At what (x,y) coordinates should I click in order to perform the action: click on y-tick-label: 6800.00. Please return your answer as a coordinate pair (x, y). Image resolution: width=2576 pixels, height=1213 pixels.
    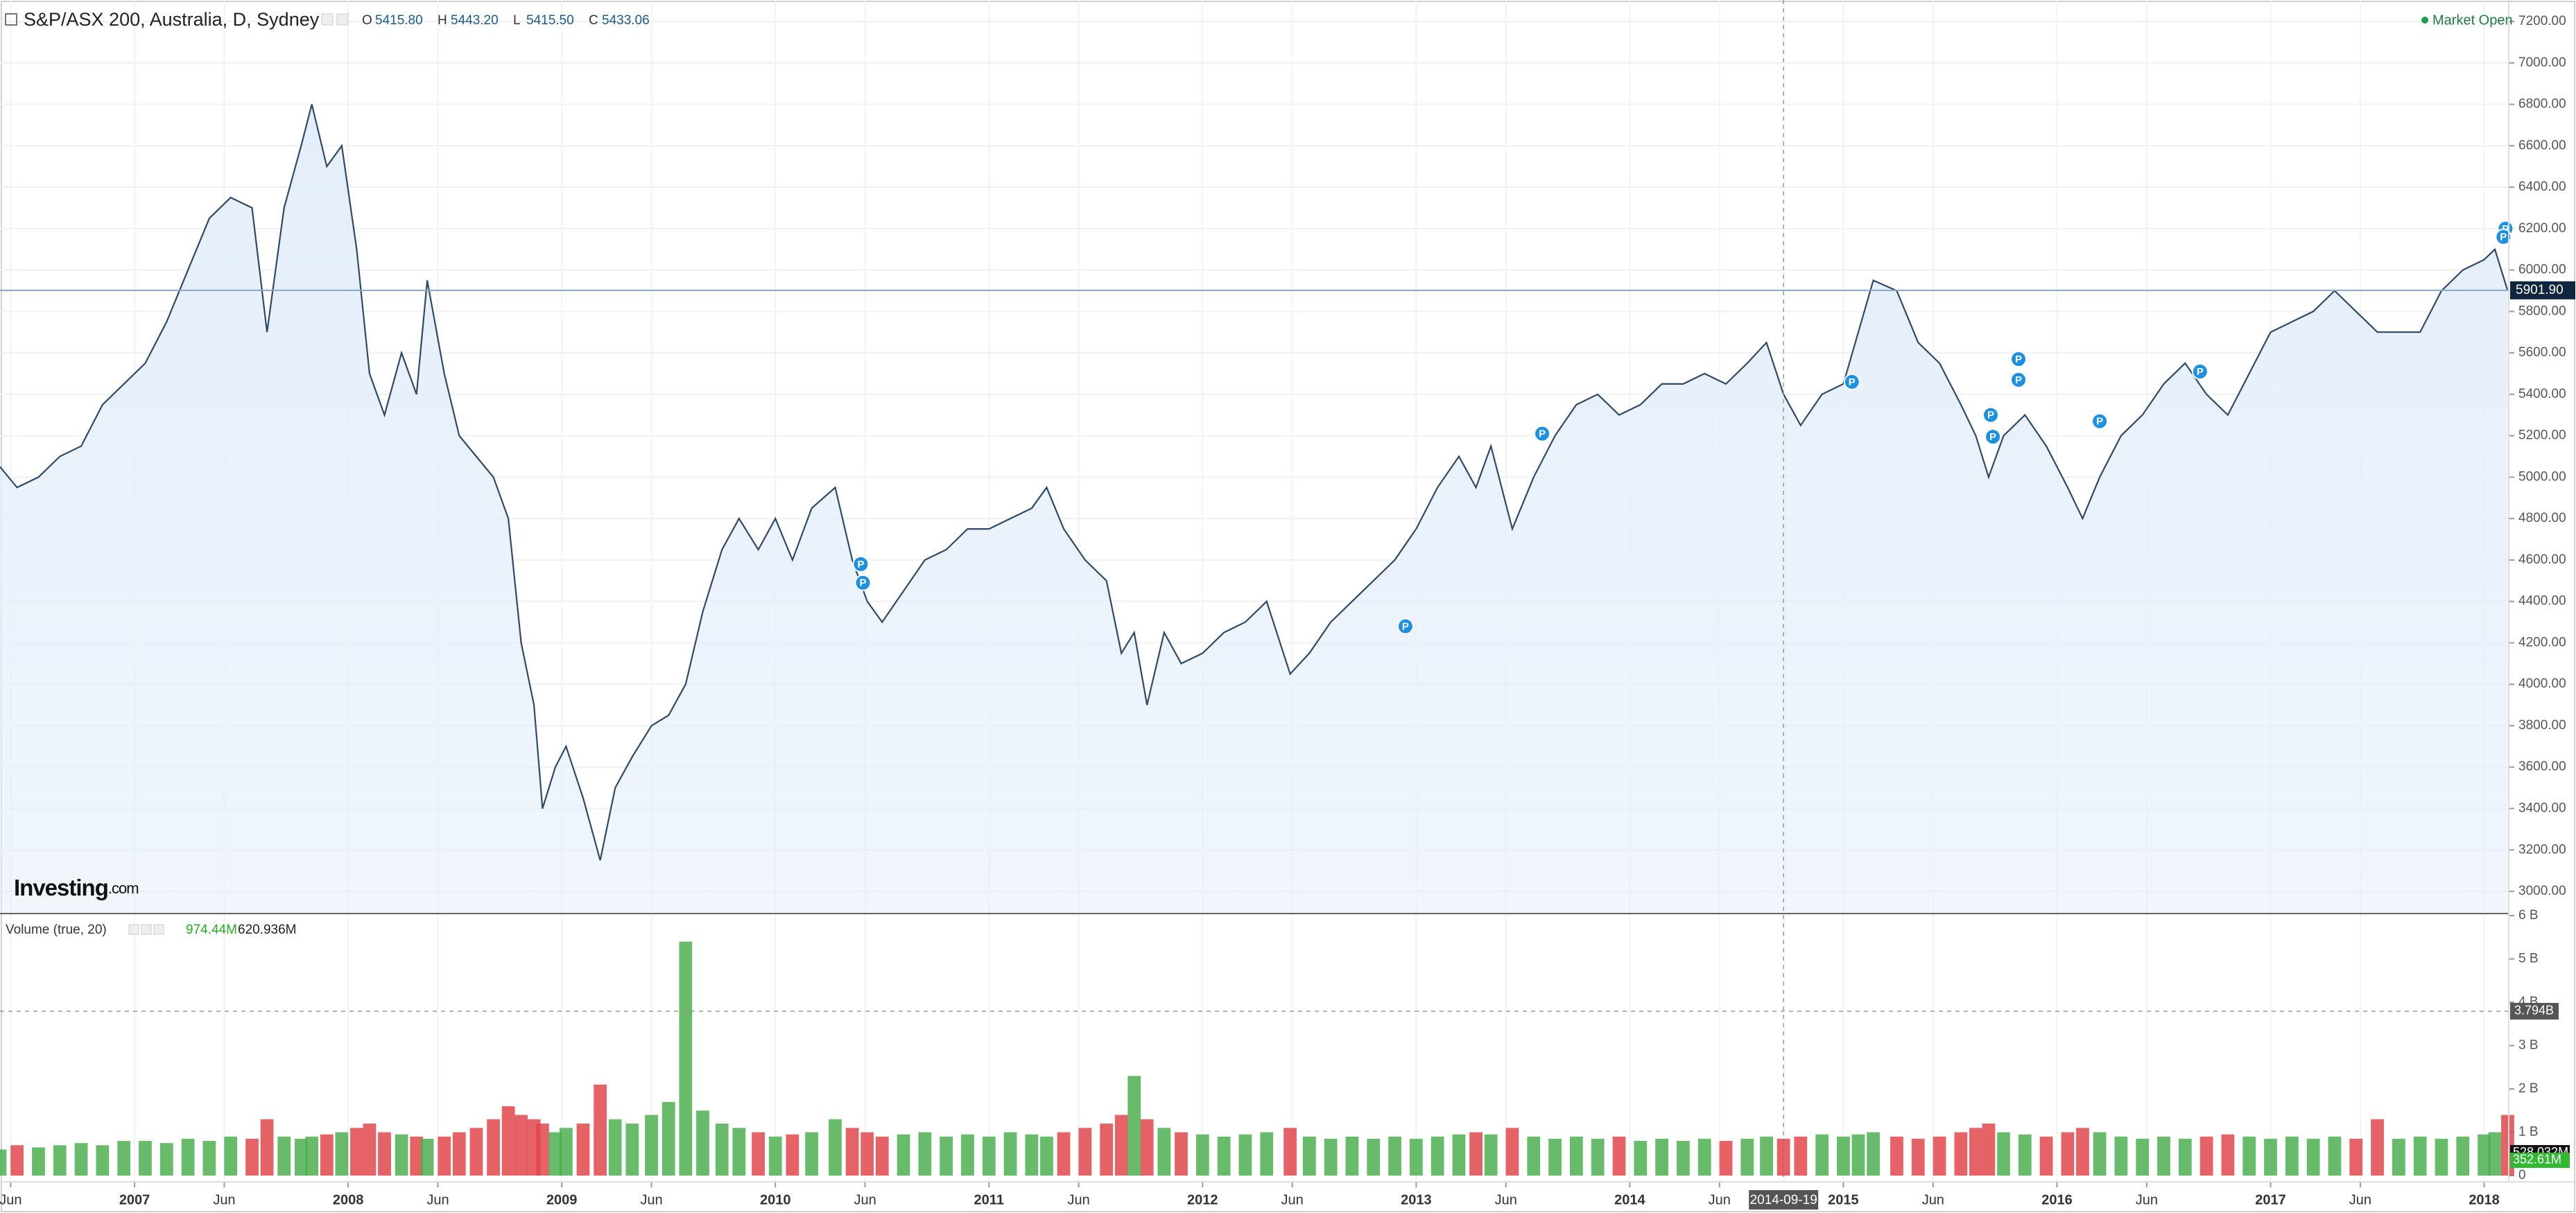
    Looking at the image, I should click on (2542, 105).